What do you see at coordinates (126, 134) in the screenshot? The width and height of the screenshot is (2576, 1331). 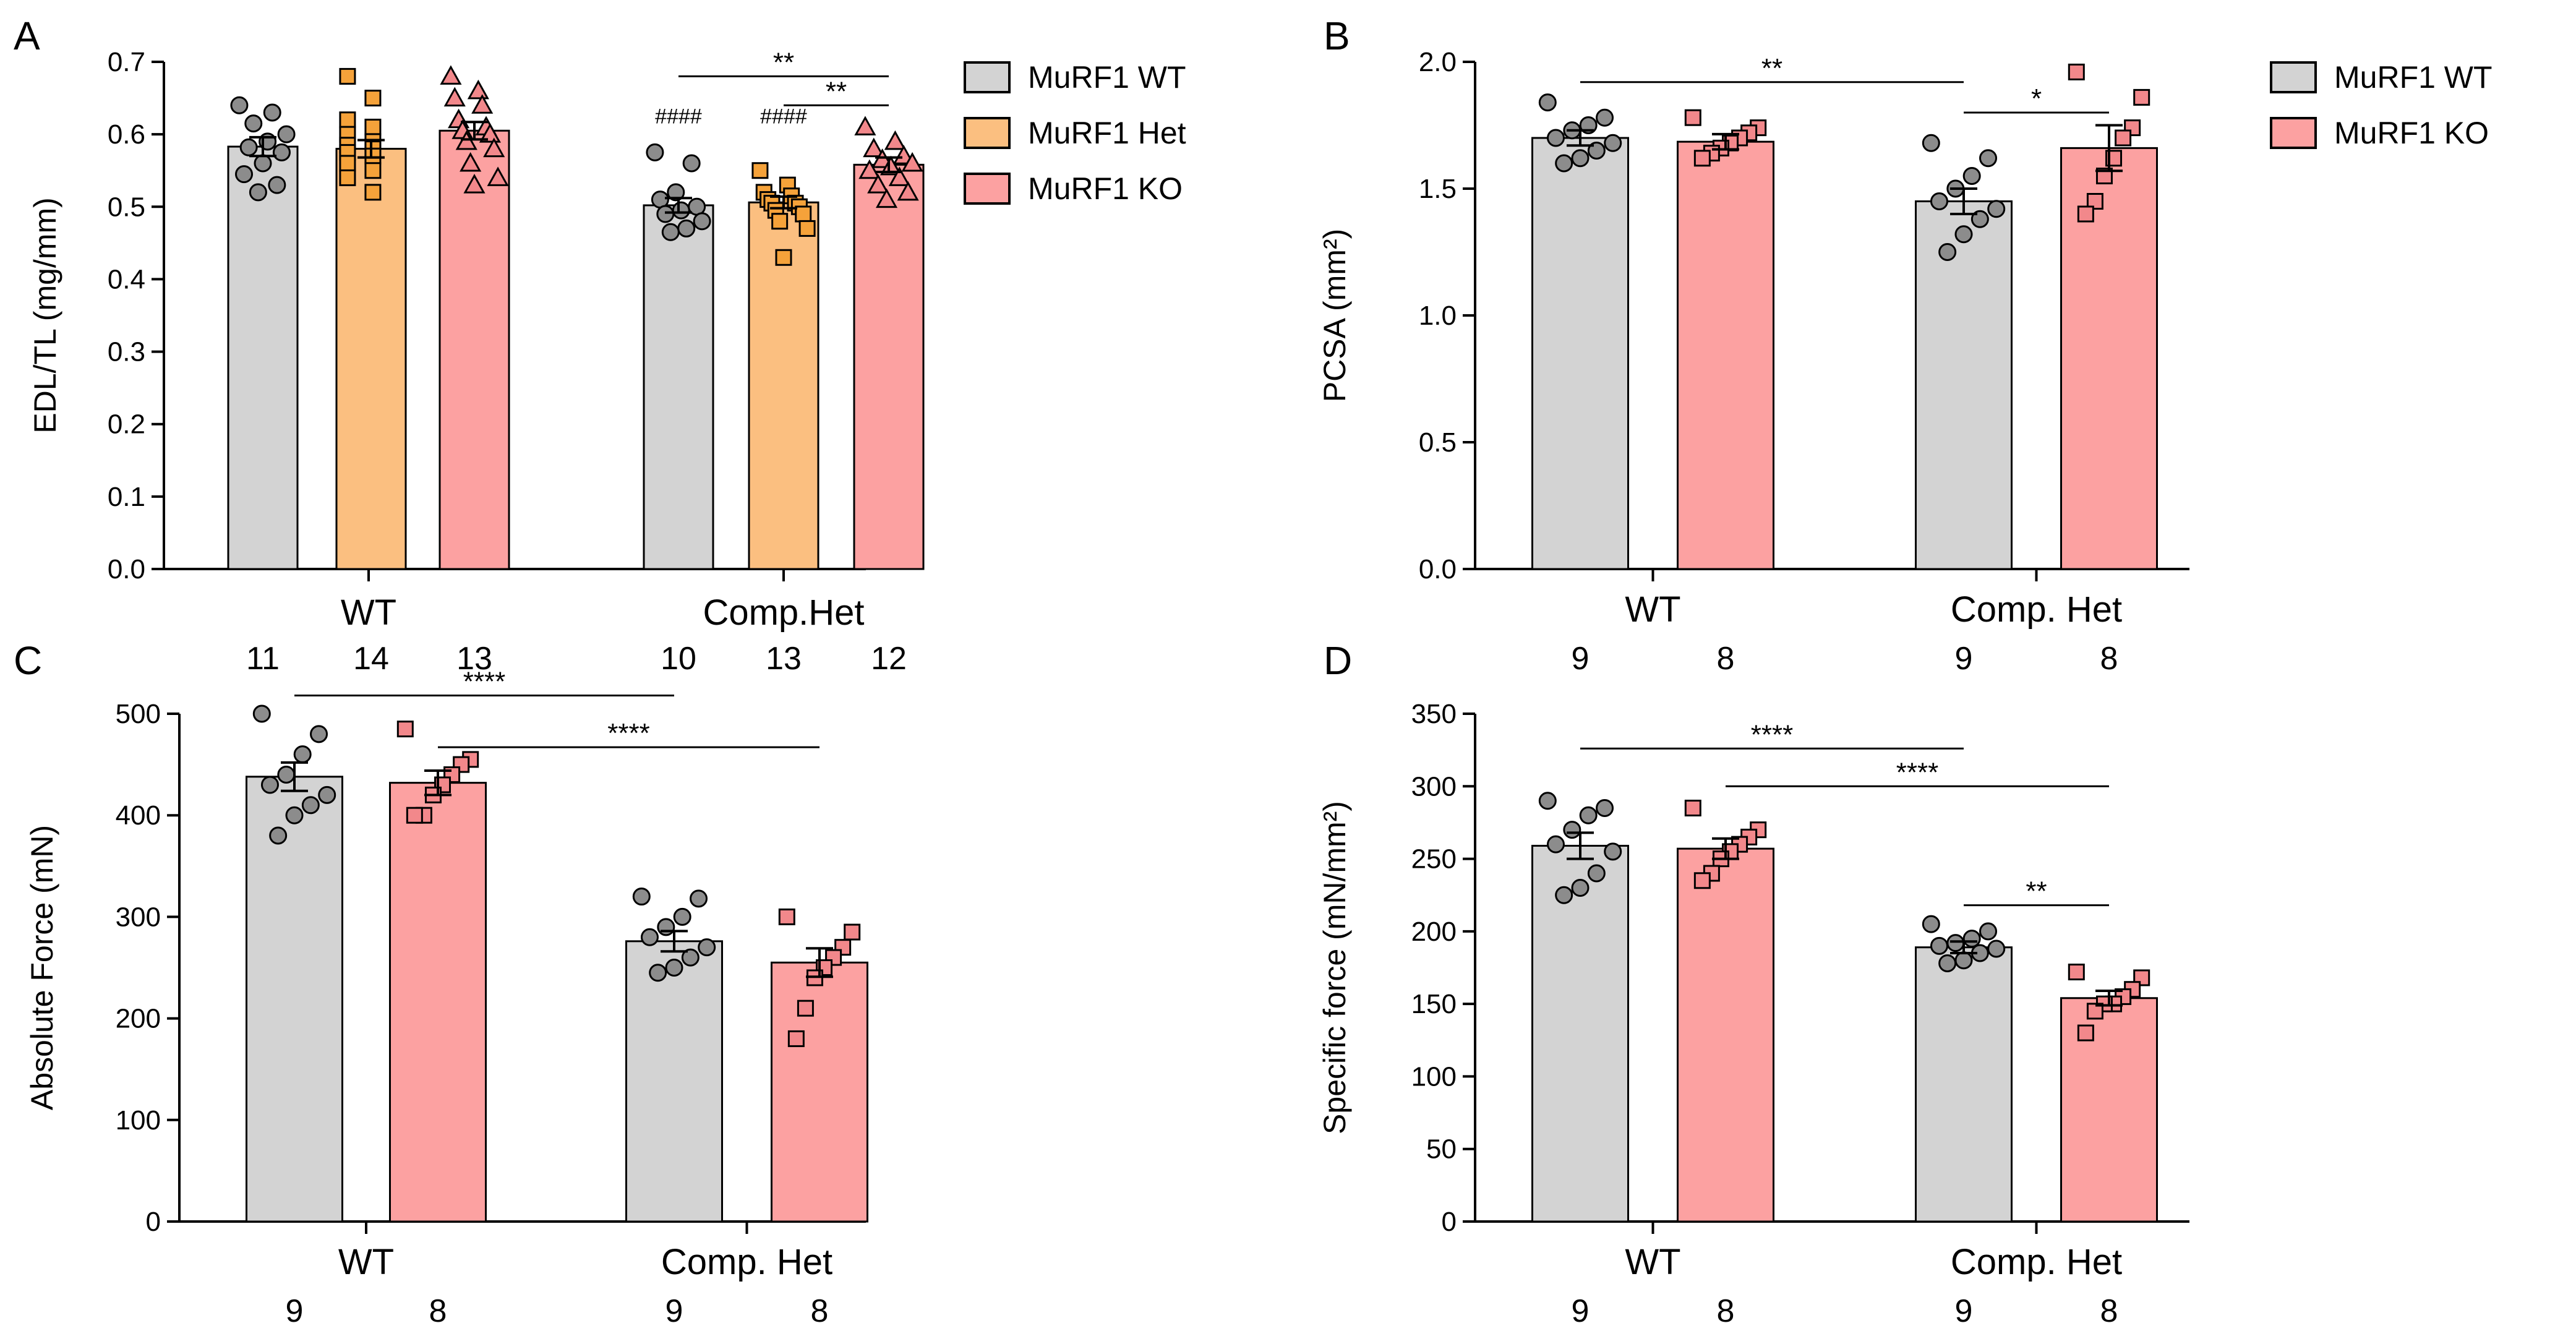 I see `y-tick-label: 0.6` at bounding box center [126, 134].